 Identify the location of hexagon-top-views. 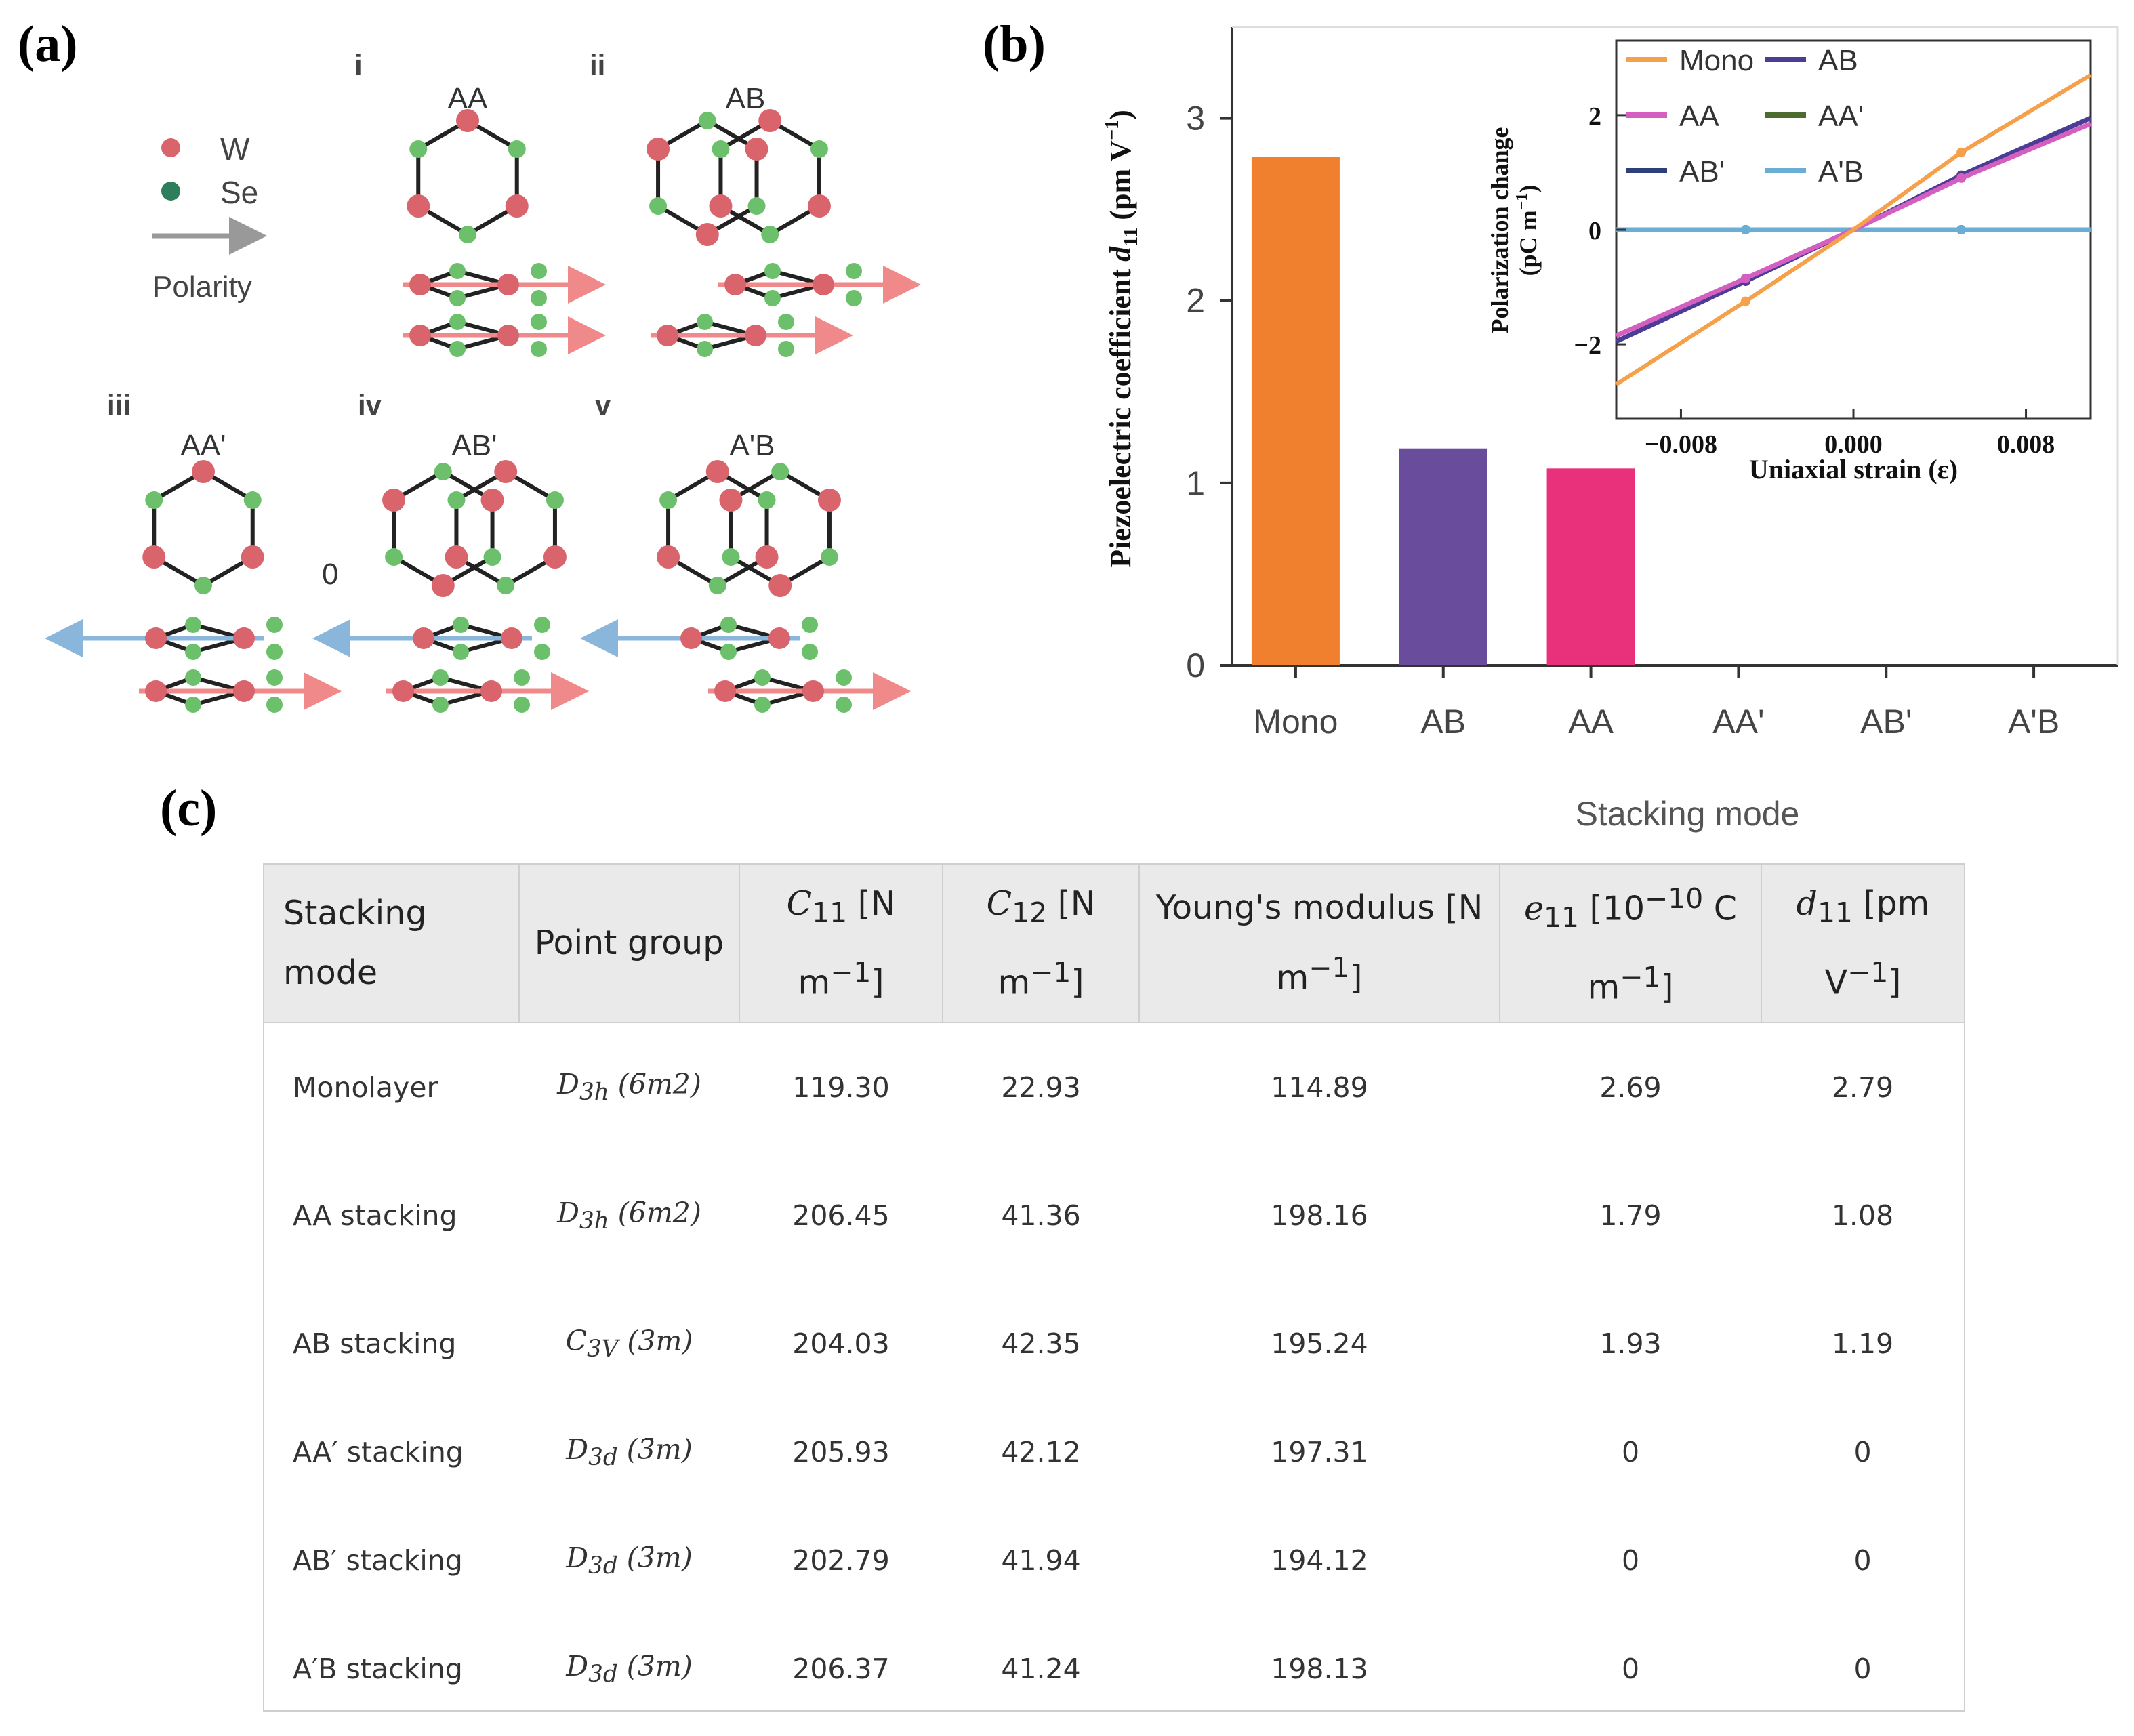
(492, 353).